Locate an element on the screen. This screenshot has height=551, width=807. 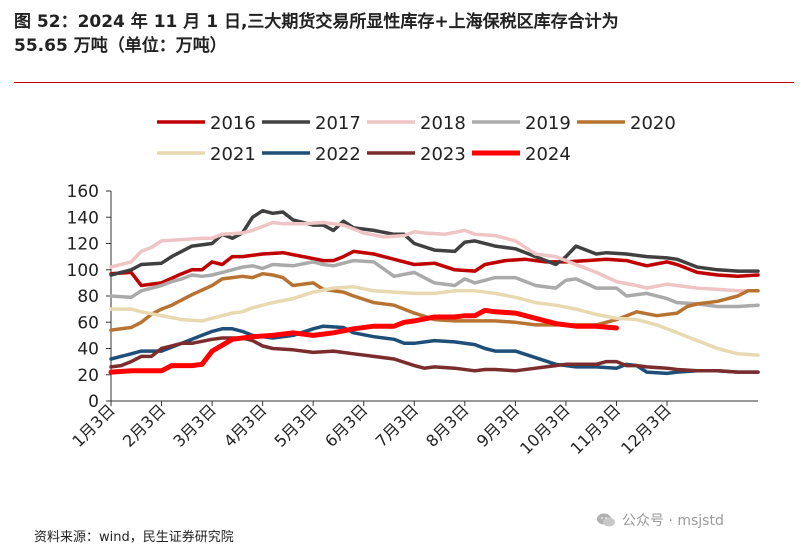
series-line-2019 is located at coordinates (434, 283).